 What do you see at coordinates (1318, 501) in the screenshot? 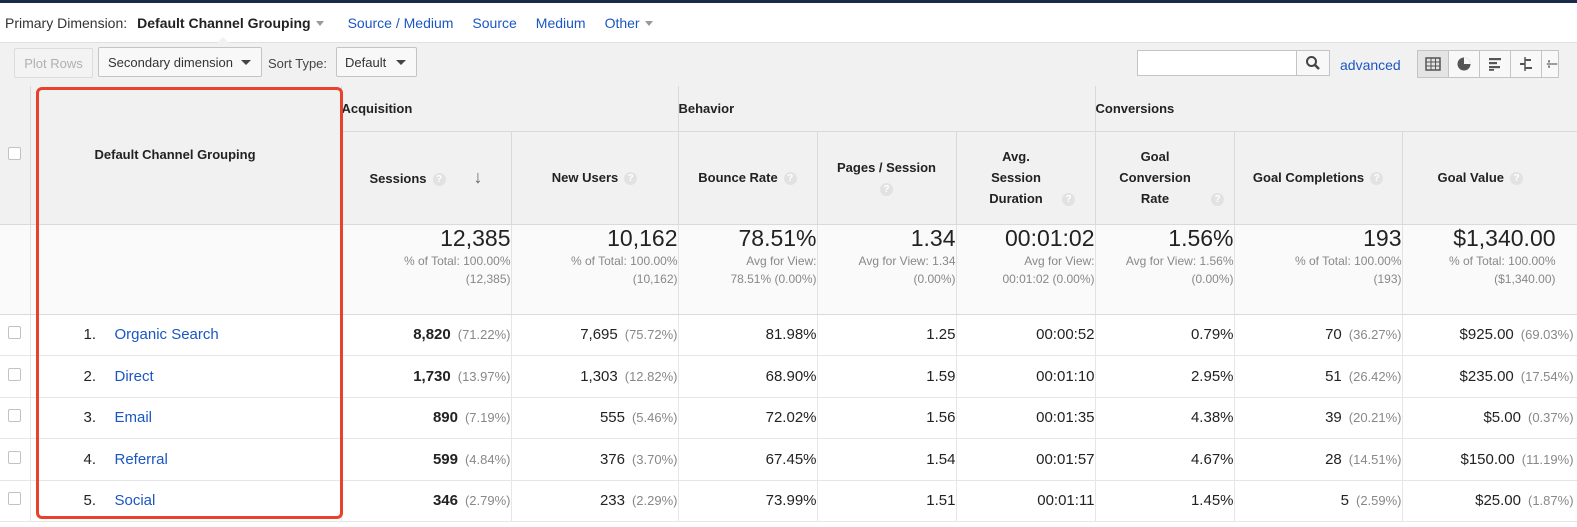
I see `cell-goal-completions: 5 (2.59%)` at bounding box center [1318, 501].